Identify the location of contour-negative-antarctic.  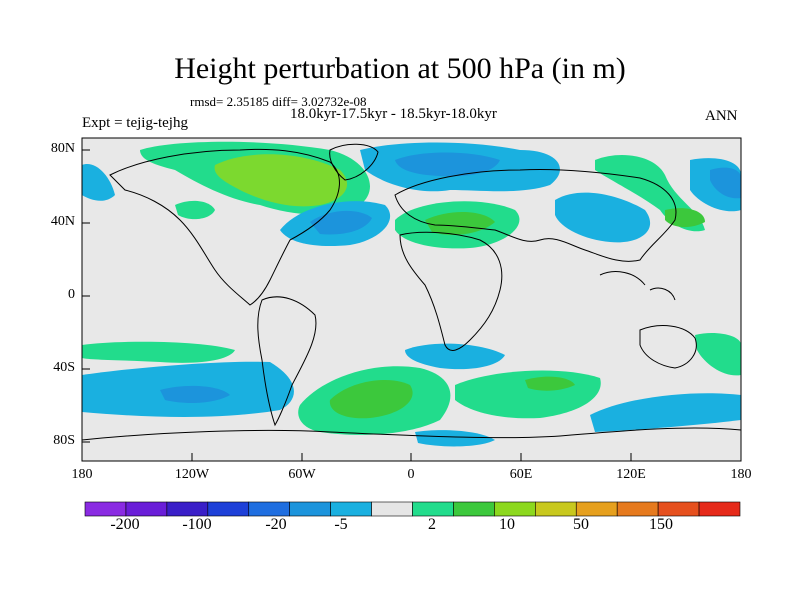
(455, 438).